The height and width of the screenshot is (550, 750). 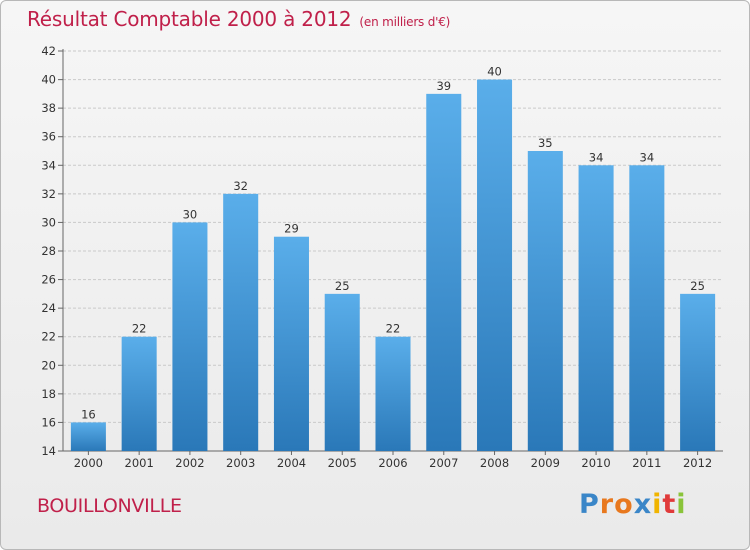 I want to click on bar-2009, so click(x=545, y=301).